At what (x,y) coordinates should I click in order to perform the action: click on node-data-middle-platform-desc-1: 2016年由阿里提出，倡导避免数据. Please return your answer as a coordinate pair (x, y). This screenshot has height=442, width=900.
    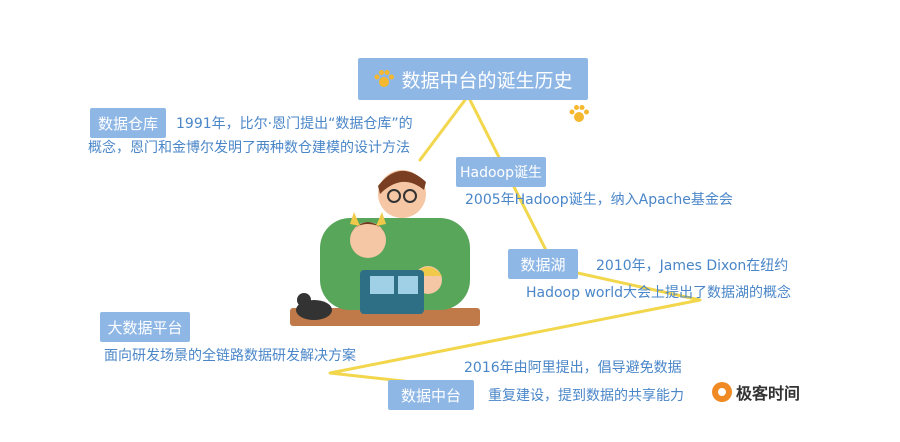
    Looking at the image, I should click on (573, 368).